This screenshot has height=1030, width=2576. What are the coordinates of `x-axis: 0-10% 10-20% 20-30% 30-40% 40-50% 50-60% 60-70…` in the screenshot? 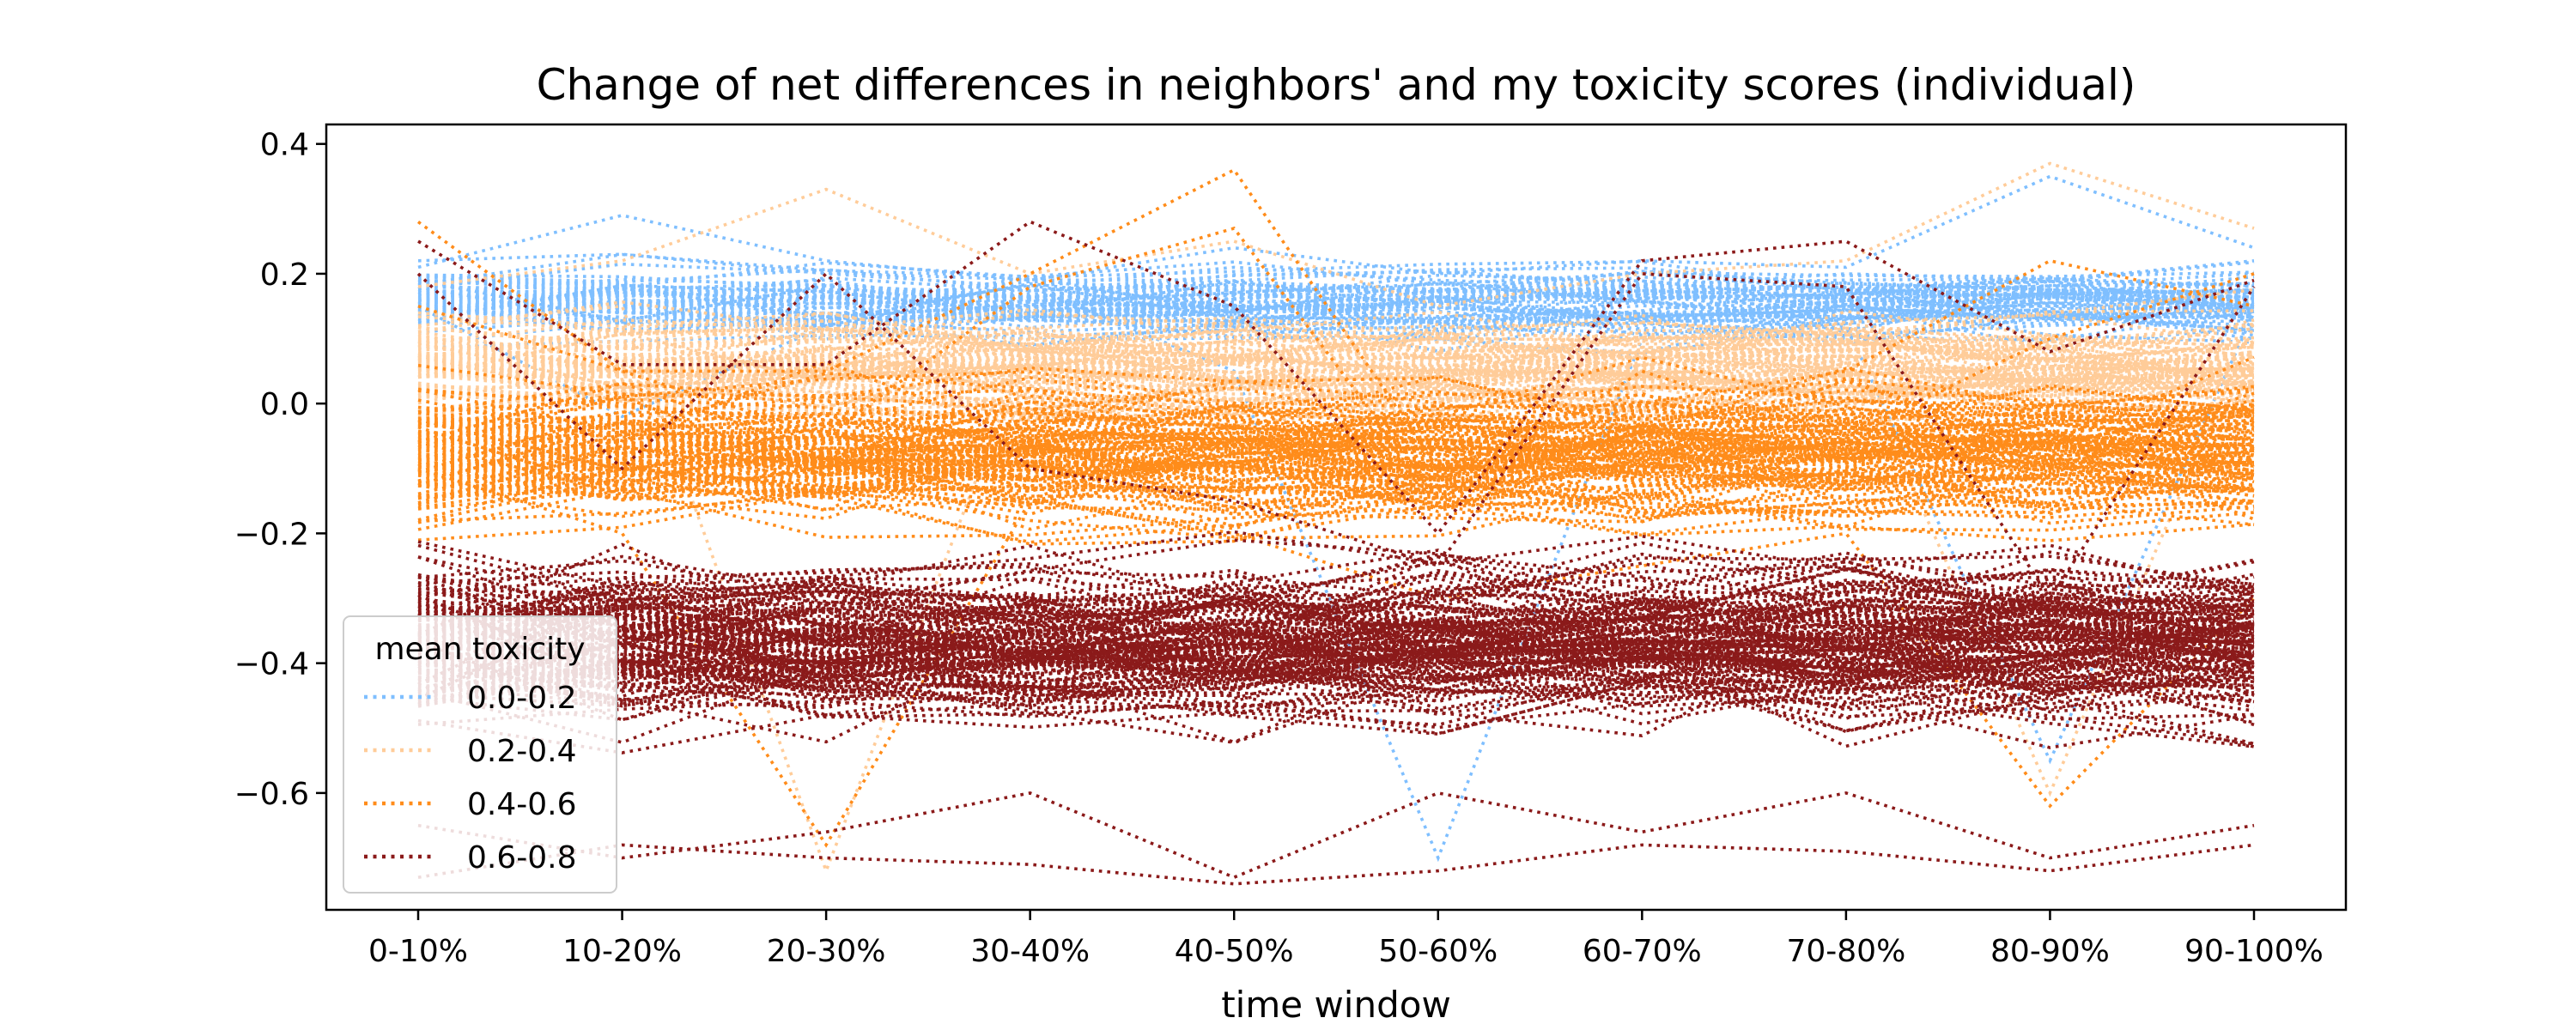 It's located at (1346, 939).